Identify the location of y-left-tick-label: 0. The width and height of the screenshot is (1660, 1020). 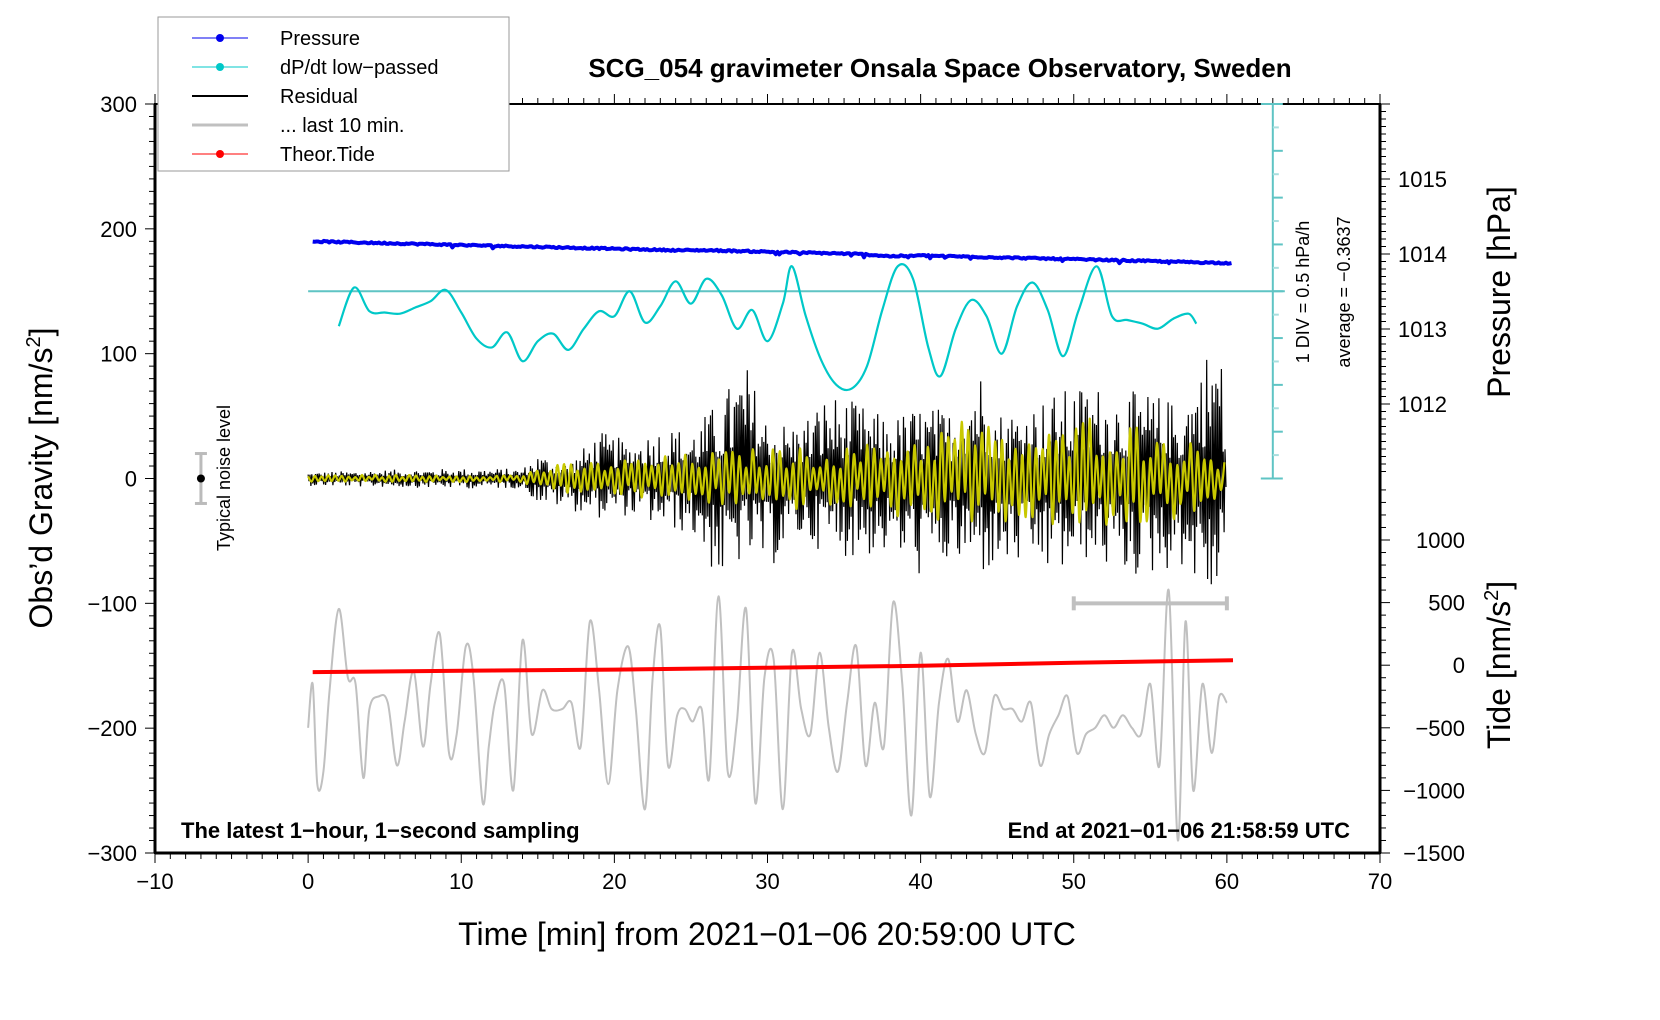
(131, 479).